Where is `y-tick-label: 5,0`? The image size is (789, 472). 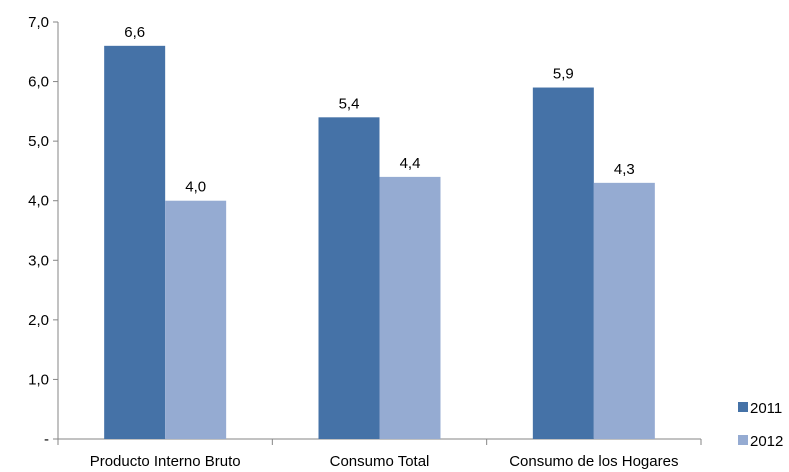
y-tick-label: 5,0 is located at coordinates (38, 141).